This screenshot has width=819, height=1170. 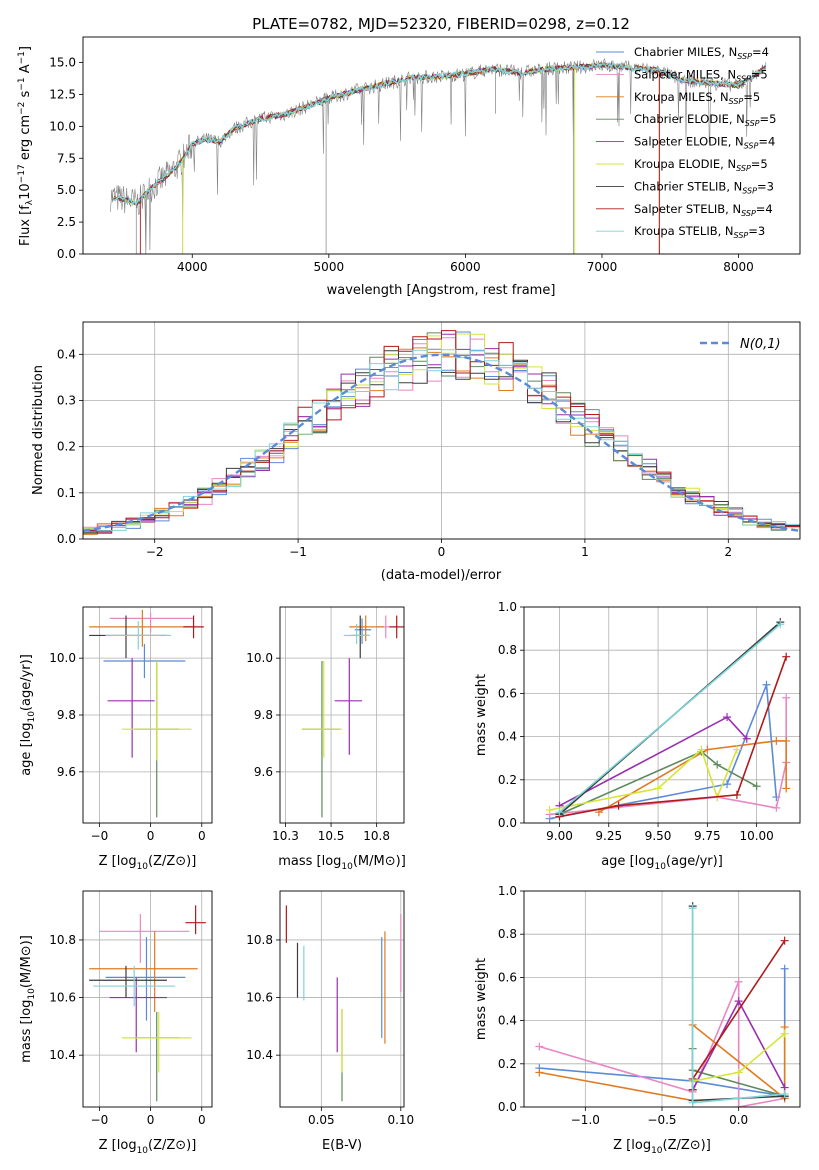 I want to click on legend-text: =4, so click(x=764, y=209).